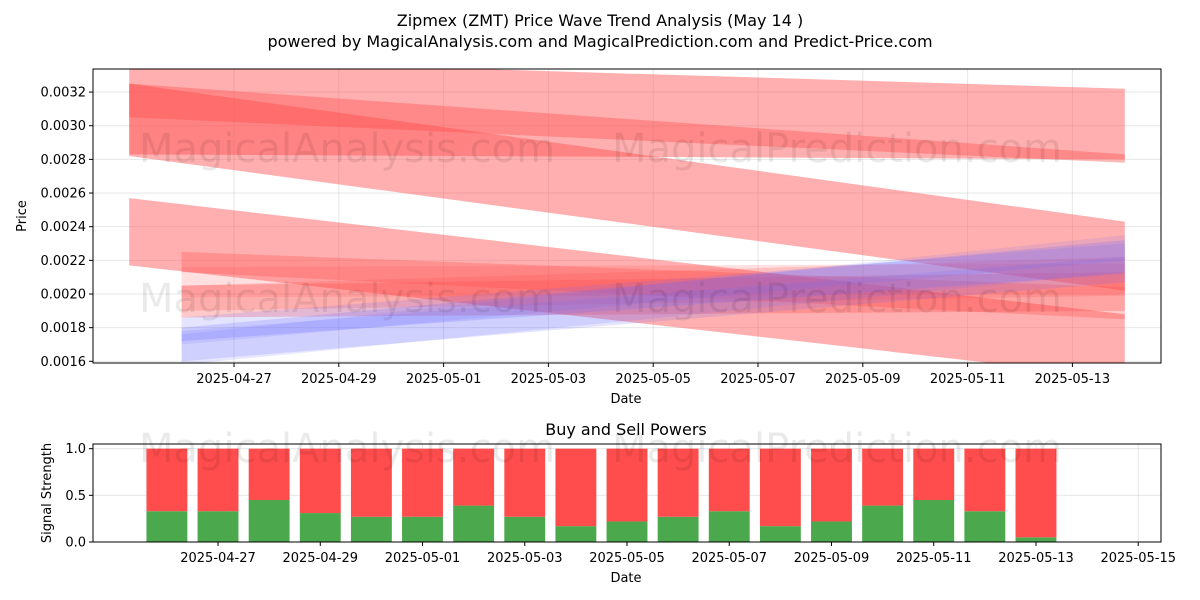 This screenshot has height=600, width=1200. What do you see at coordinates (320, 558) in the screenshot?
I see `bottom-x-tick-label: 2025-04-29` at bounding box center [320, 558].